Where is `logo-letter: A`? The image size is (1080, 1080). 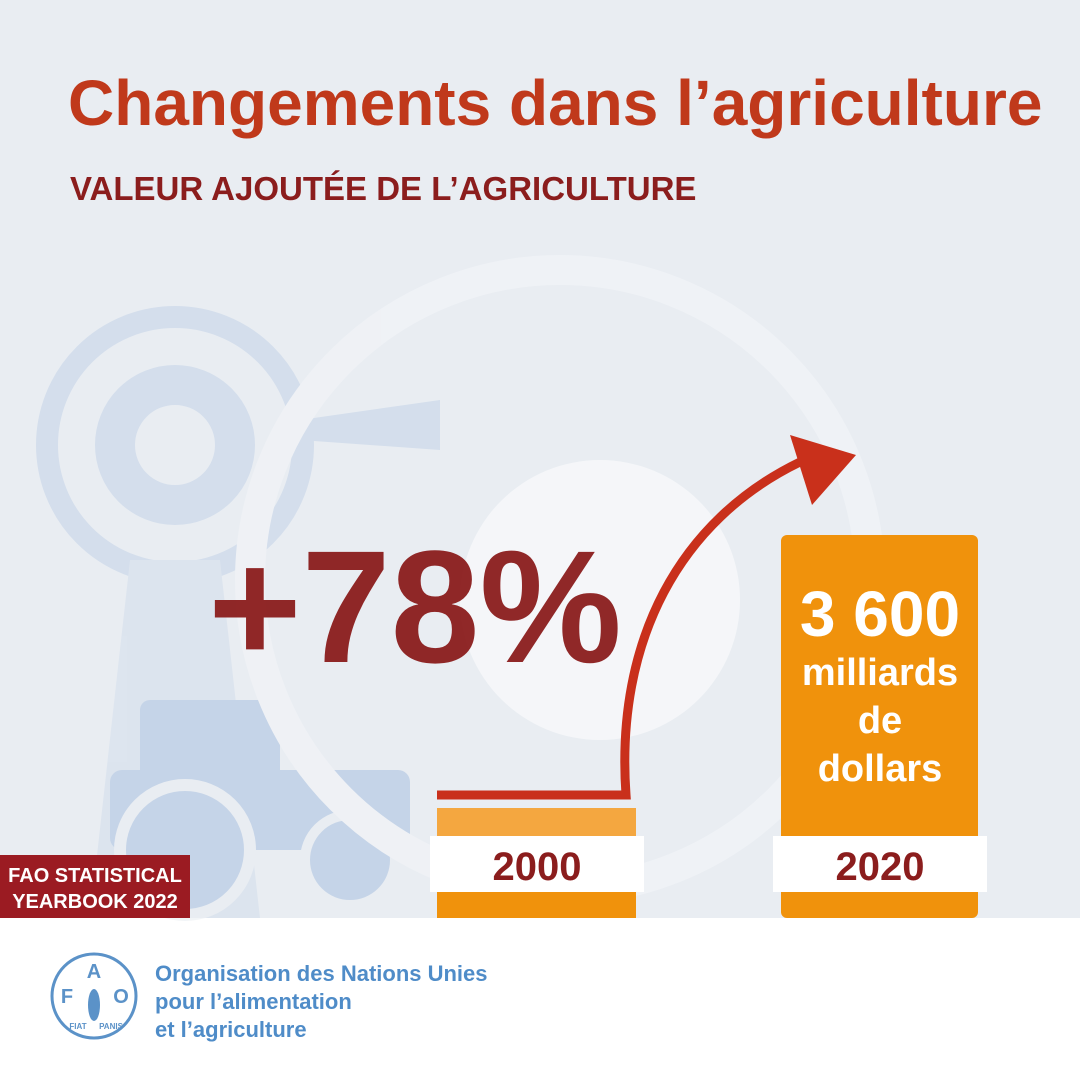 logo-letter: A is located at coordinates (94, 972).